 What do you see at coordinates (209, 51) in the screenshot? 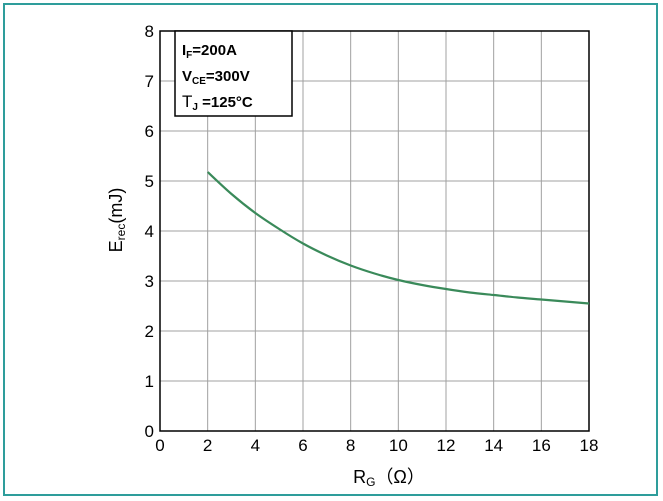
I see `condition-if: IF=200A` at bounding box center [209, 51].